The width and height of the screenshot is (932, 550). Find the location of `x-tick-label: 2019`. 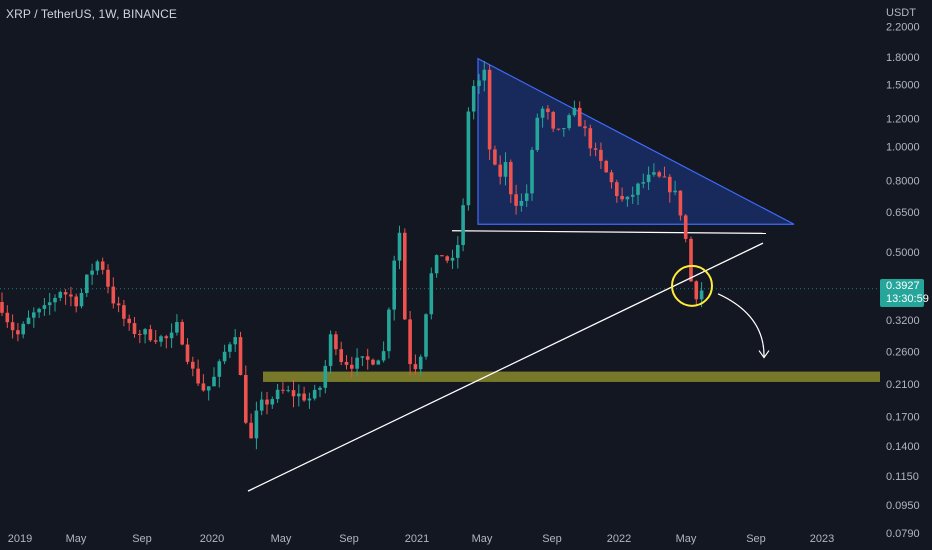

x-tick-label: 2019 is located at coordinates (20, 539).